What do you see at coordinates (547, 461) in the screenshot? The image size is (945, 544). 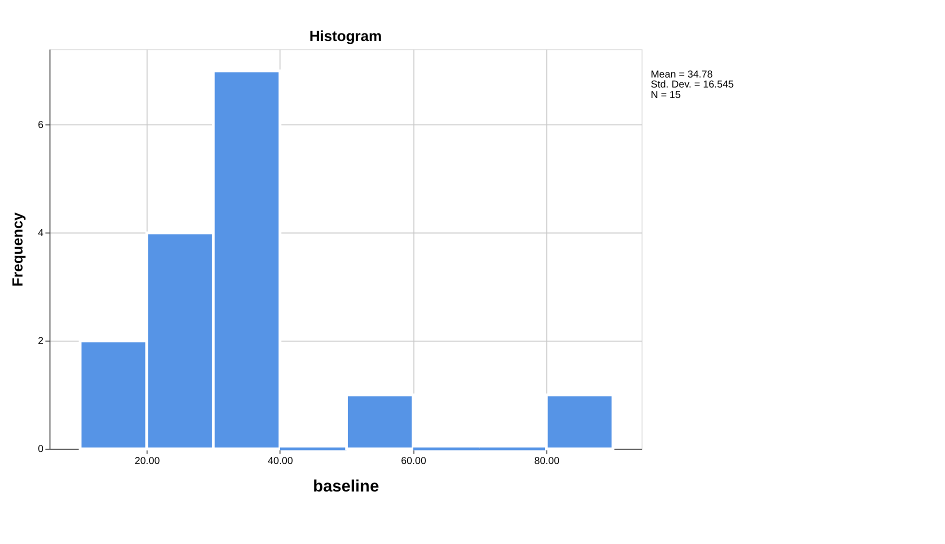 I see `x-tick-label: 80.00` at bounding box center [547, 461].